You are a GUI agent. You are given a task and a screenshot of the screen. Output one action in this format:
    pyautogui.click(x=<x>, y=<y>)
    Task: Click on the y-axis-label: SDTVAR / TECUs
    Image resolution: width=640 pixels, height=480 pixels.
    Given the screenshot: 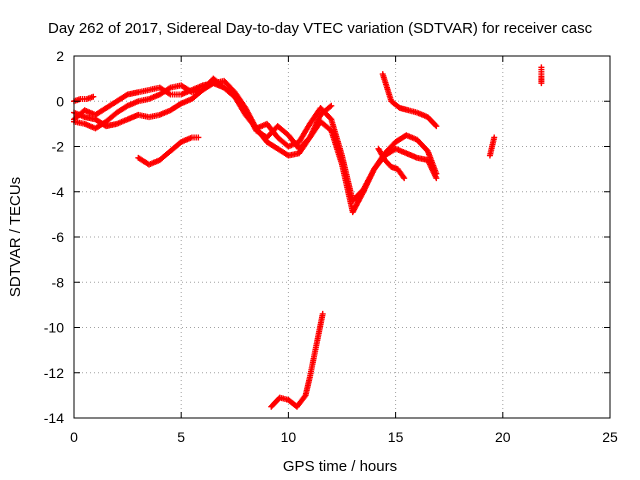 What is the action you would take?
    pyautogui.click(x=15, y=237)
    